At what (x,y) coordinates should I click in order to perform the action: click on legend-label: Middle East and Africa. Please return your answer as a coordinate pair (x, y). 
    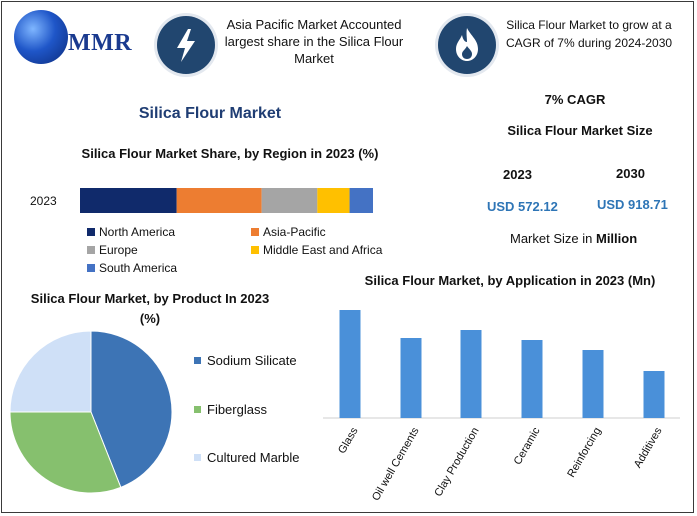
    Looking at the image, I should click on (323, 250).